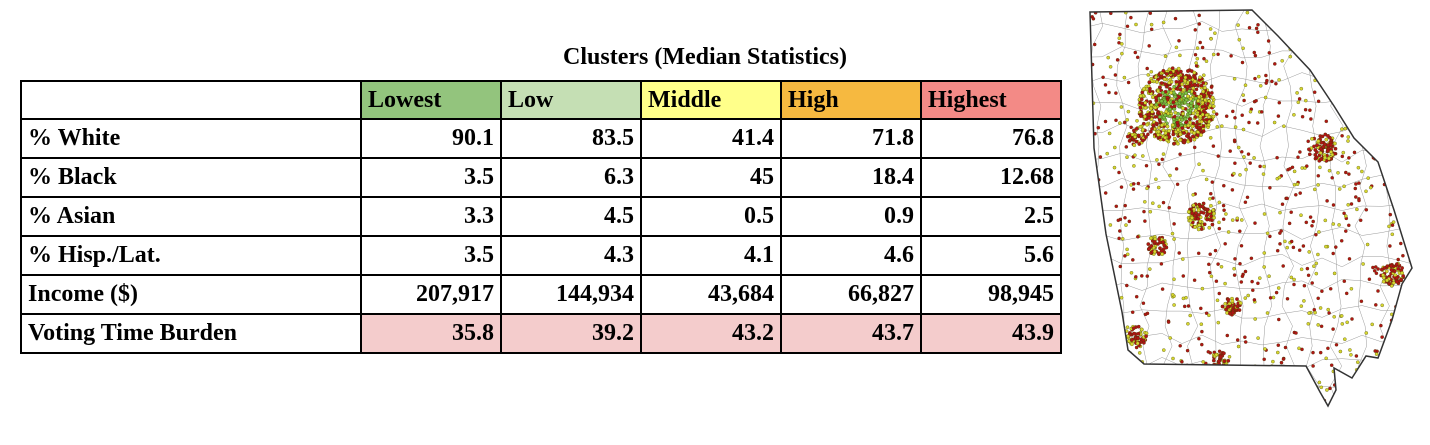 The height and width of the screenshot is (445, 1430). What do you see at coordinates (711, 255) in the screenshot?
I see `table-cell: 4.1` at bounding box center [711, 255].